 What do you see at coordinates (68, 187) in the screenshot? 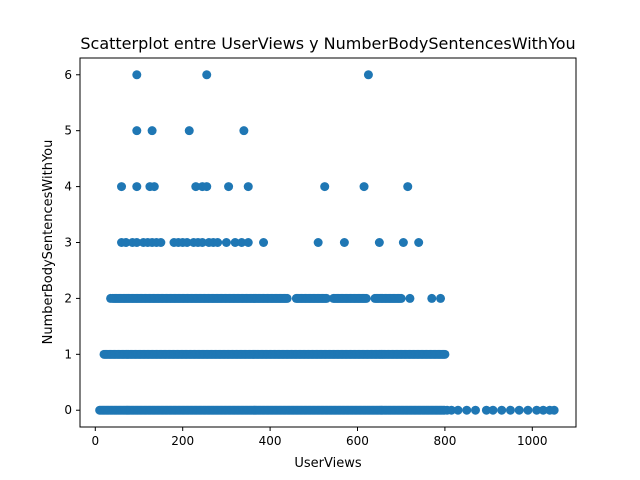
I see `y-tick-label: 4` at bounding box center [68, 187].